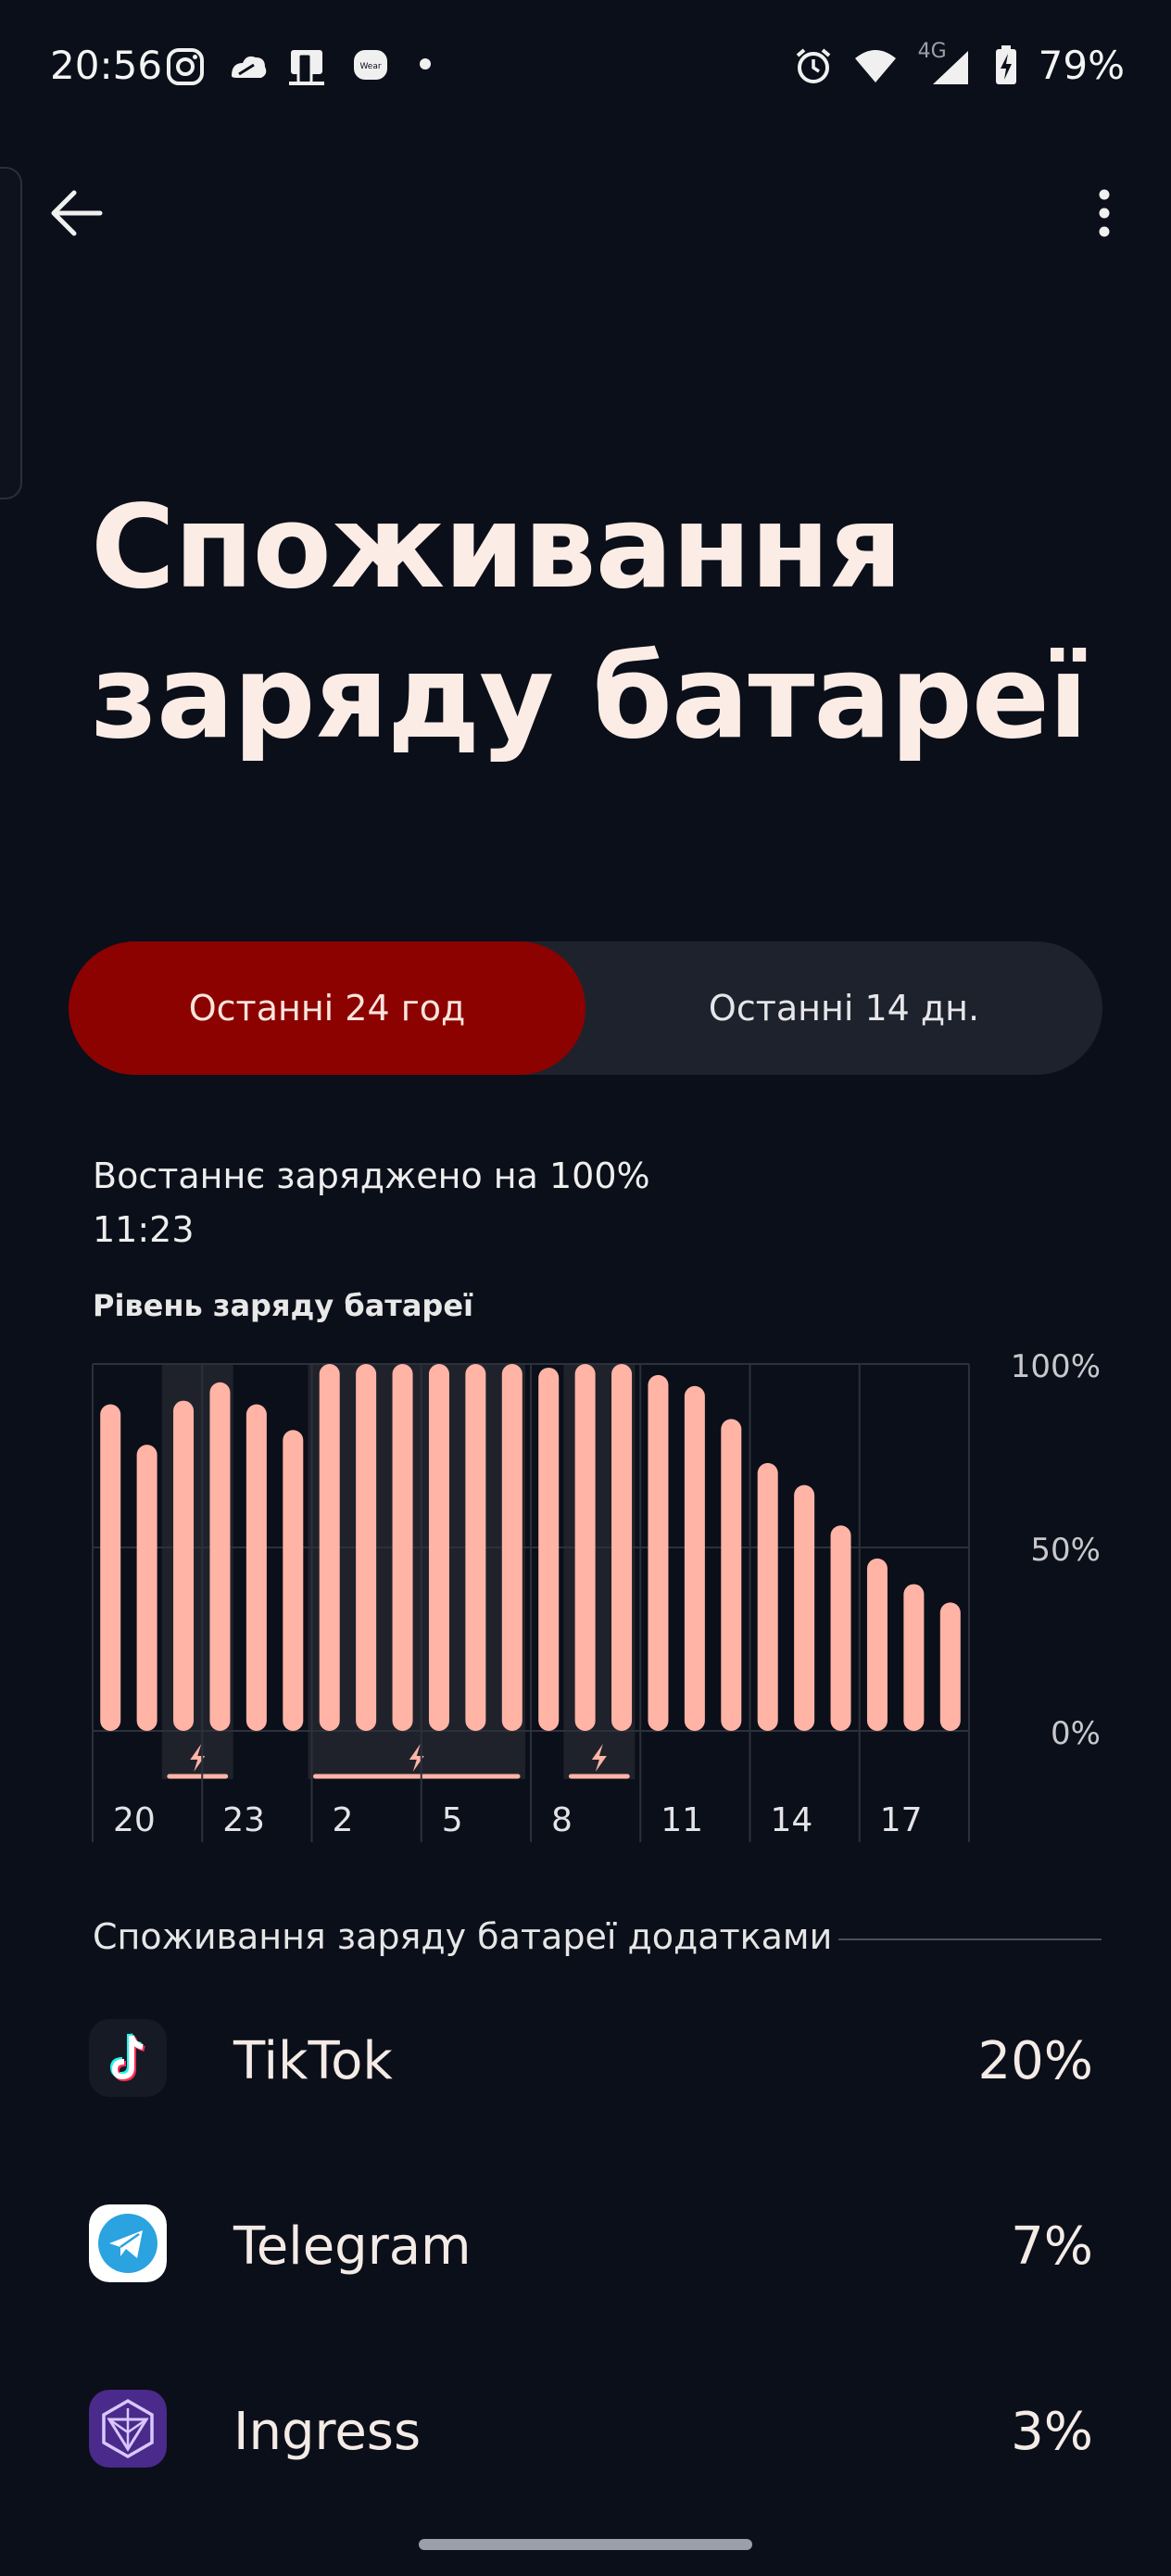 Image resolution: width=1171 pixels, height=2576 pixels. I want to click on x-tick-label: 20, so click(134, 1820).